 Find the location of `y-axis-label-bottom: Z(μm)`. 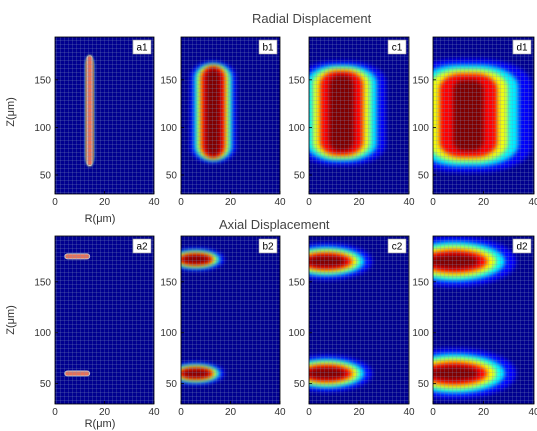

y-axis-label-bottom: Z(μm) is located at coordinates (11, 320).